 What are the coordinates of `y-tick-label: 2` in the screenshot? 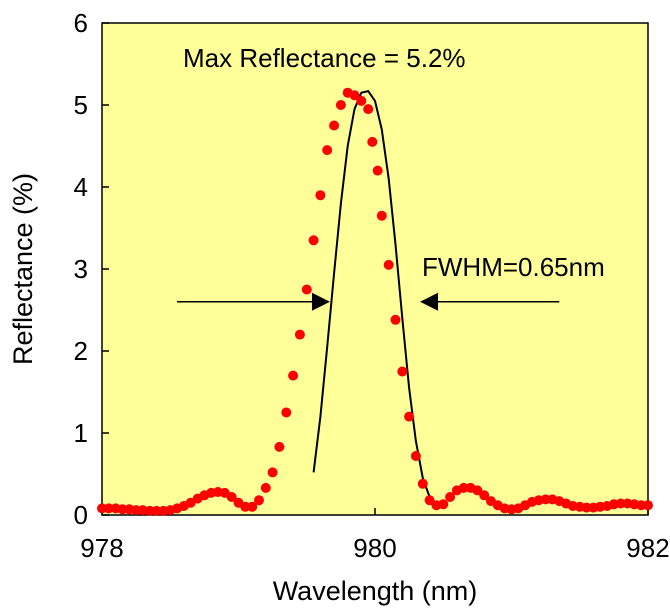 It's located at (81, 351).